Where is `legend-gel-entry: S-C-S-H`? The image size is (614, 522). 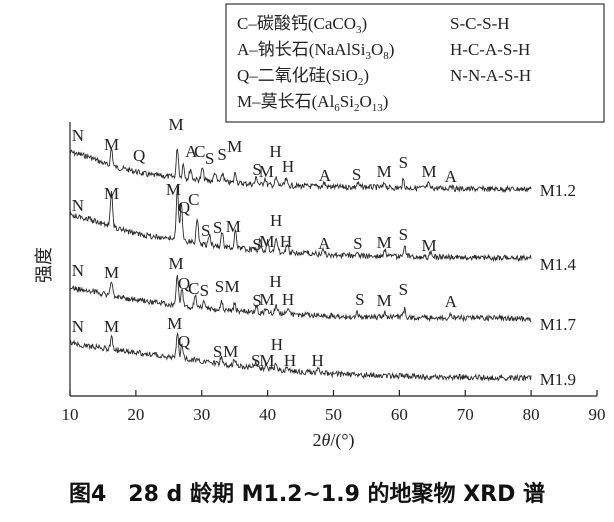 legend-gel-entry: S-C-S-H is located at coordinates (480, 23).